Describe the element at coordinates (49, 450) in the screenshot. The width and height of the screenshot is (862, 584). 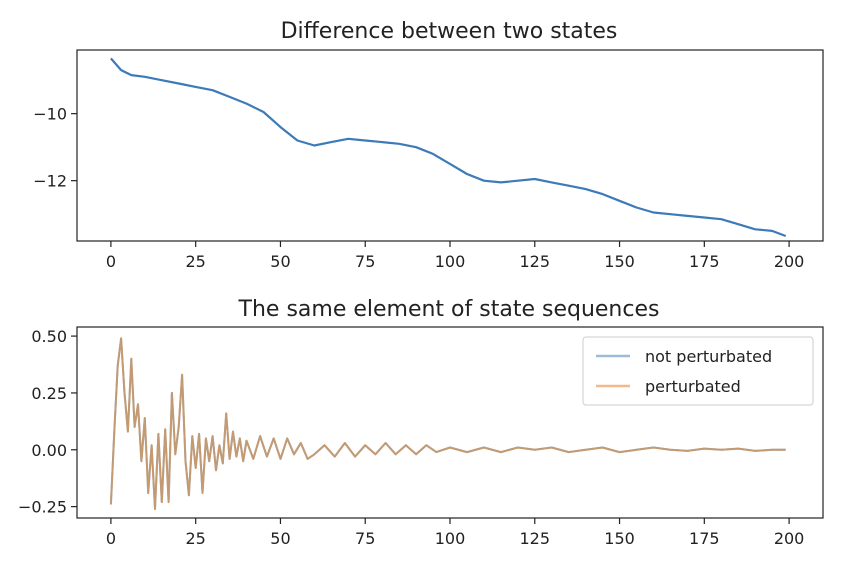
I see `y-tick-label: 0.00` at that location.